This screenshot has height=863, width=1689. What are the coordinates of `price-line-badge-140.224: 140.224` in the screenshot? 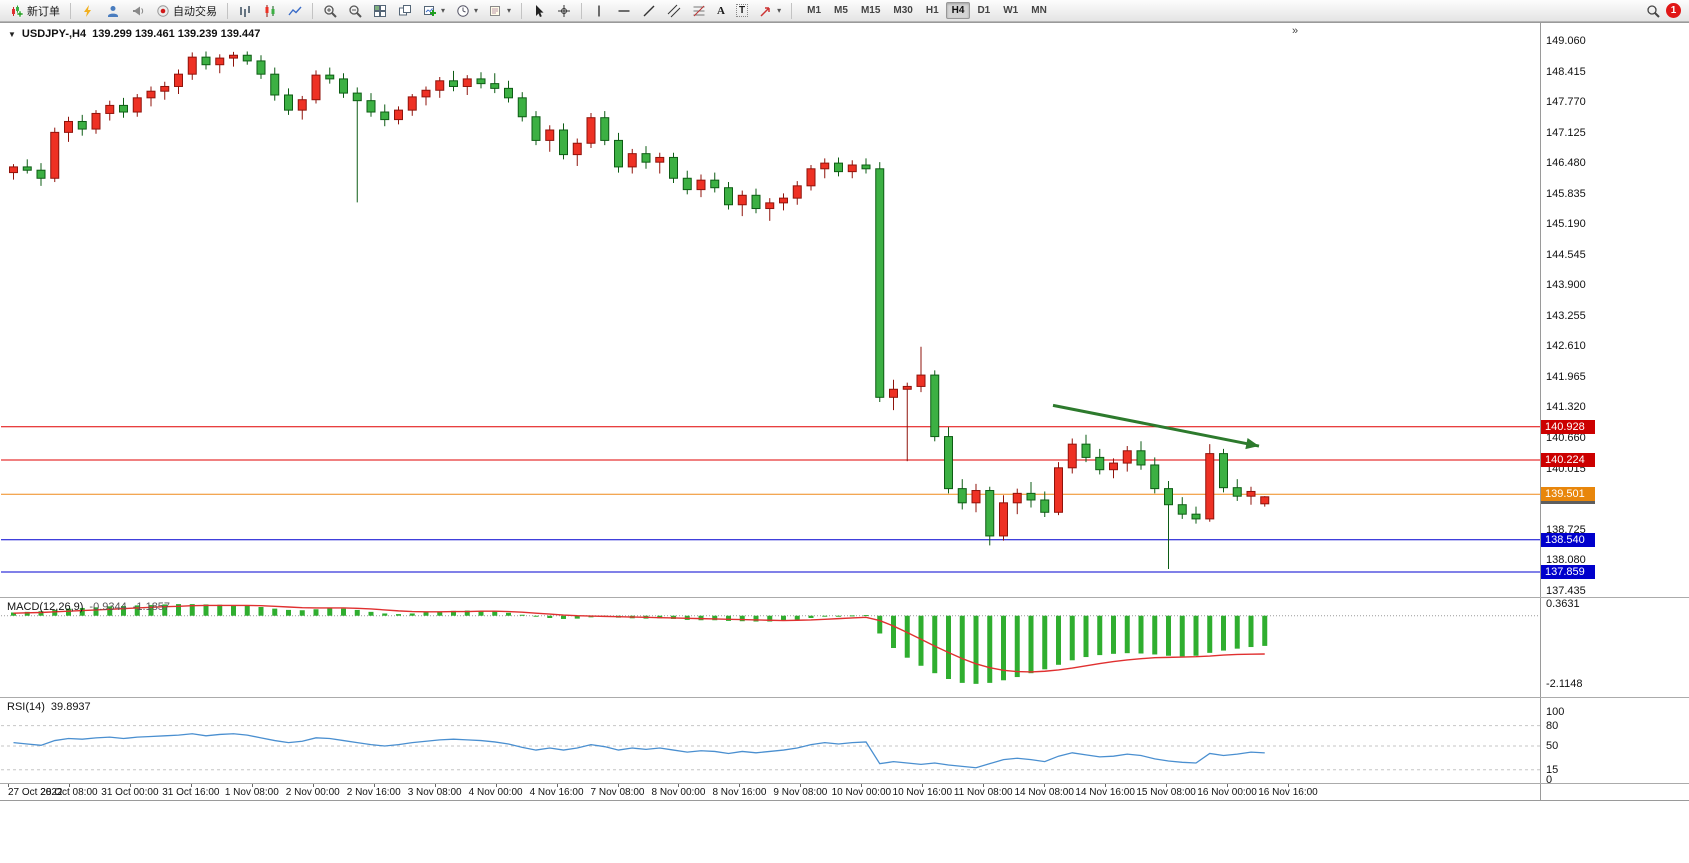 It's located at (1568, 460).